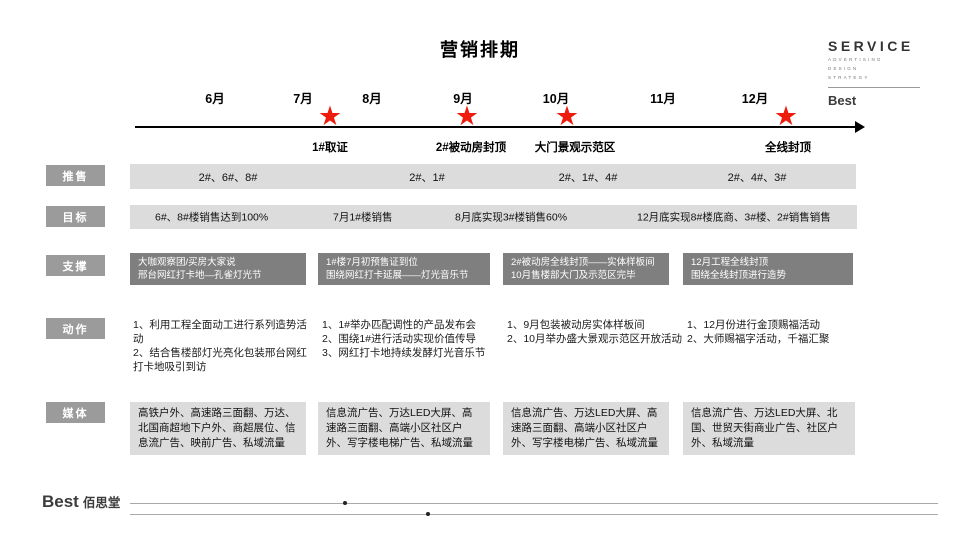 This screenshot has height=540, width=960. Describe the element at coordinates (556, 99) in the screenshot. I see `month-label-oct: 10月` at that location.